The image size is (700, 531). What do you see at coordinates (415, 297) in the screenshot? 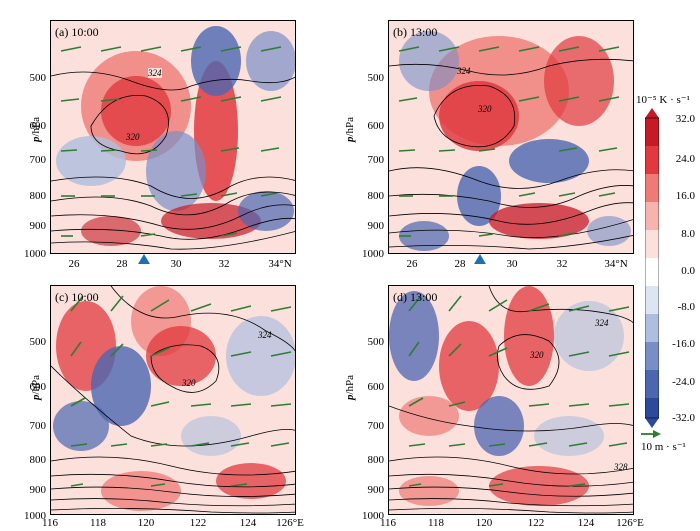
I see `panel-label: (d) 13:00` at bounding box center [415, 297].